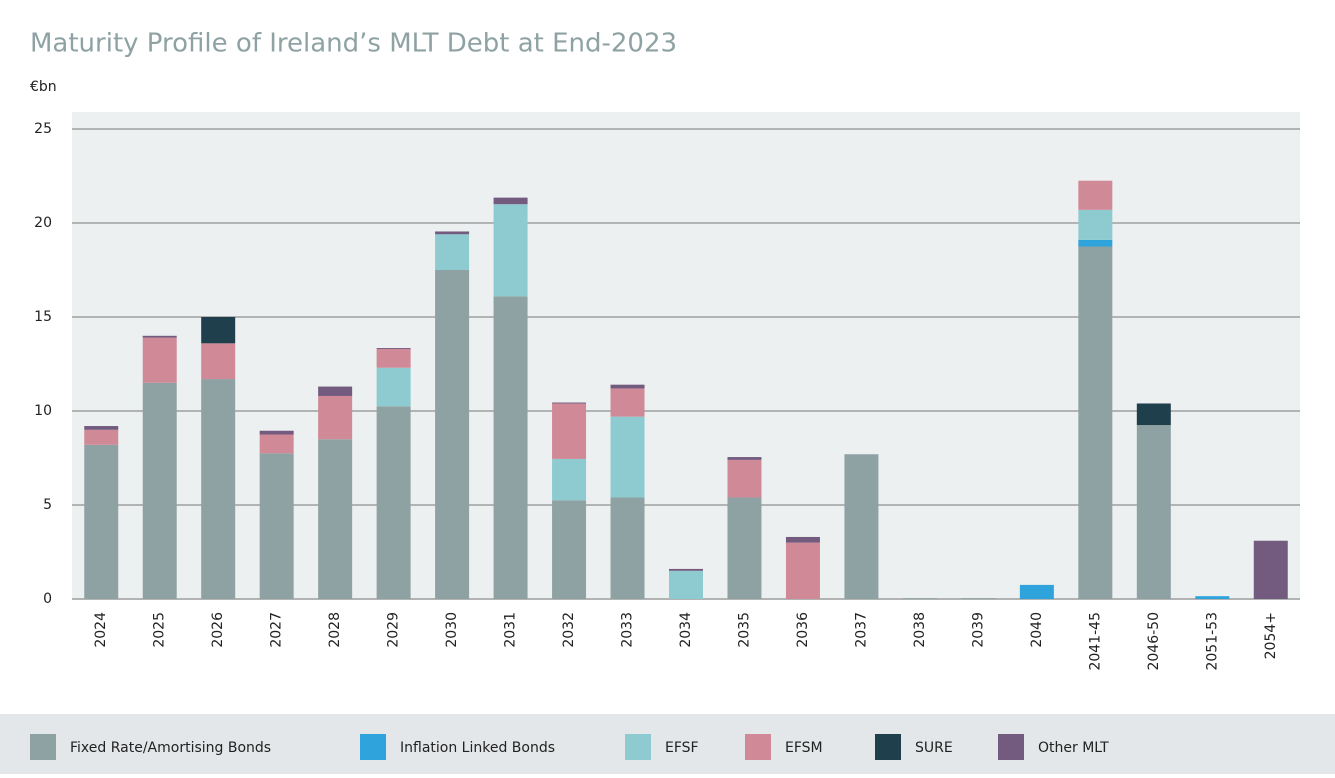  I want to click on x-tick-label: 2054+, so click(1271, 635).